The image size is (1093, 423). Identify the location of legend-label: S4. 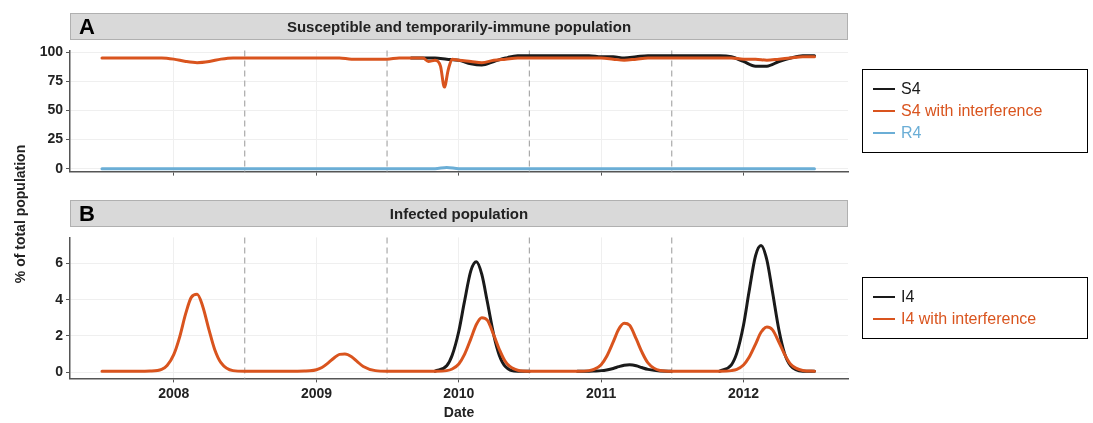
(911, 89).